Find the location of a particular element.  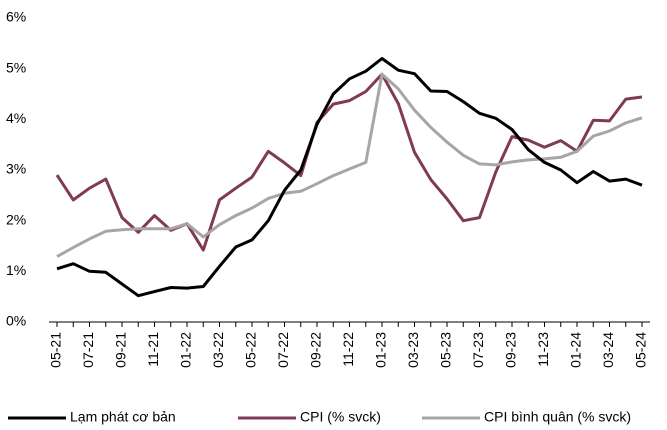

x-tick-label: 05-23 is located at coordinates (446, 350).